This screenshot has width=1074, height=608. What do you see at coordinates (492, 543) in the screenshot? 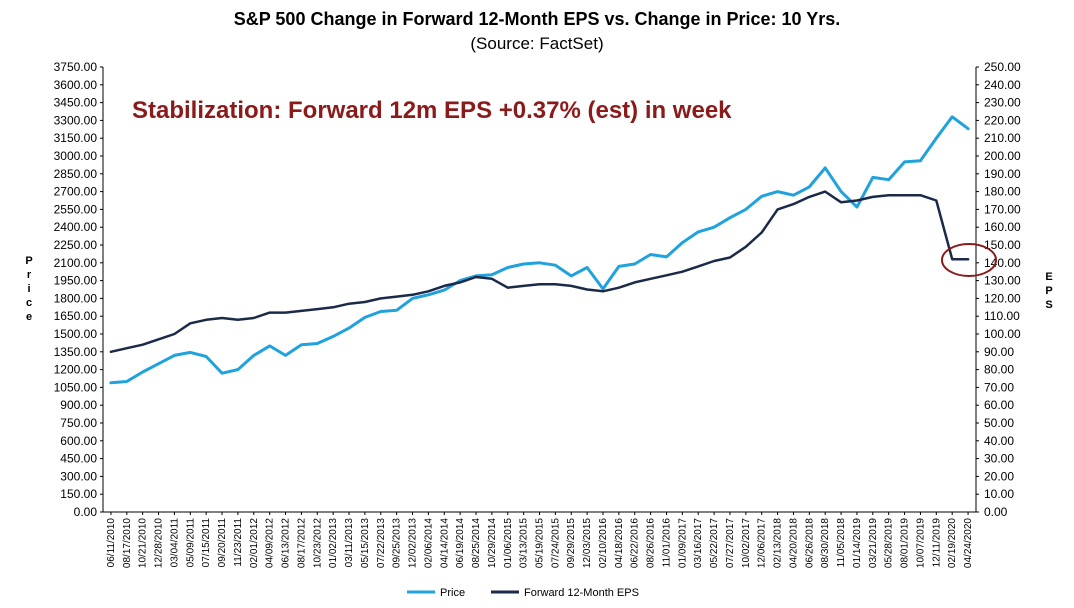
I see `x-tick-label: 10/29/2014` at bounding box center [492, 543].